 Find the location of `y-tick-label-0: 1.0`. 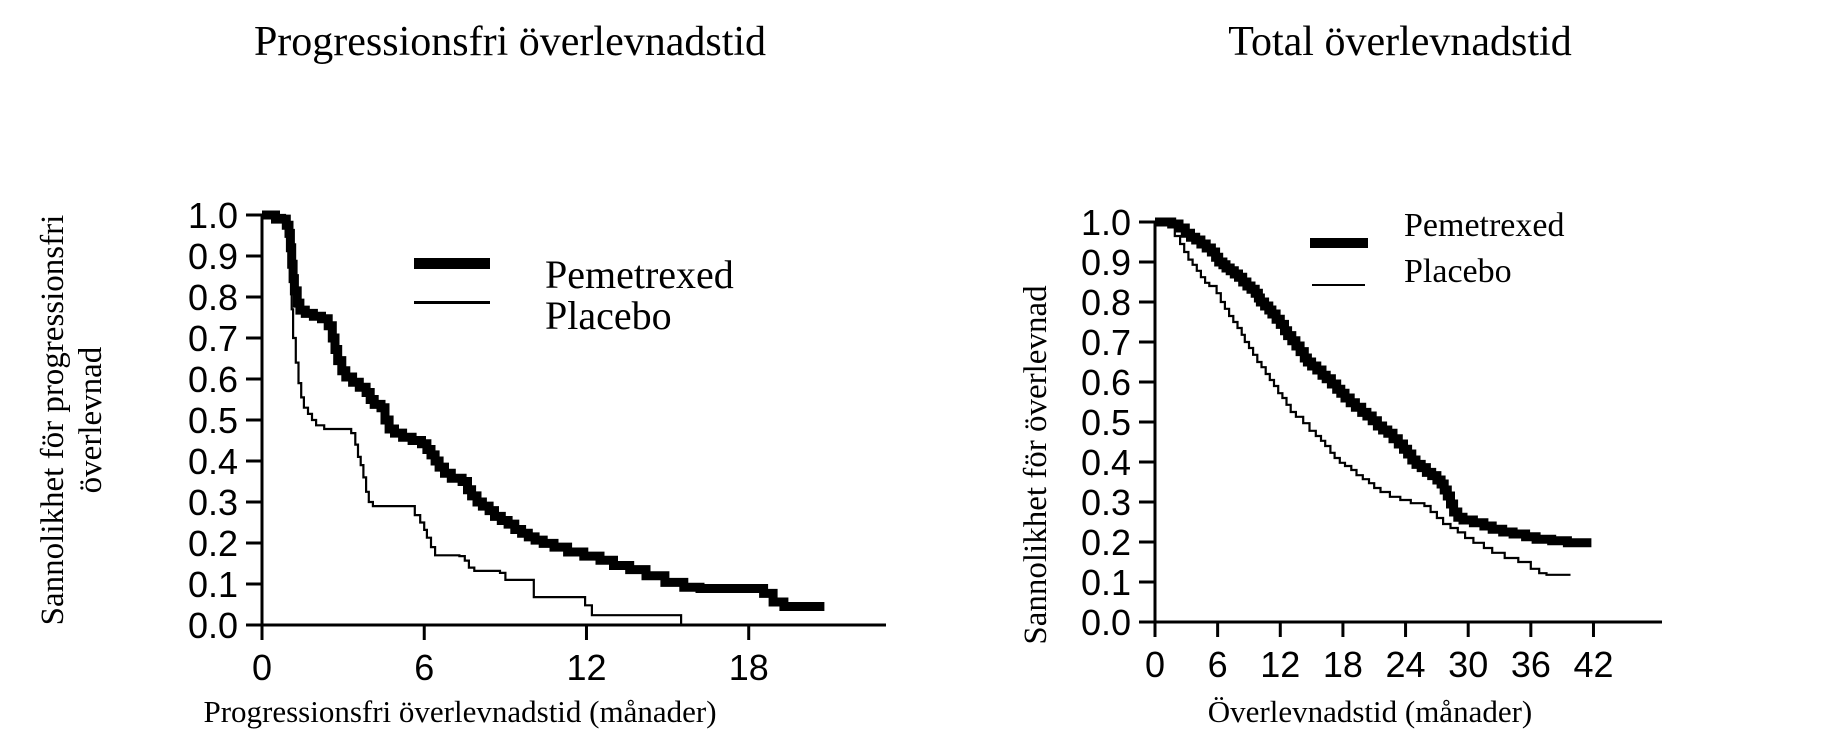

y-tick-label-0: 1.0 is located at coordinates (213, 215).